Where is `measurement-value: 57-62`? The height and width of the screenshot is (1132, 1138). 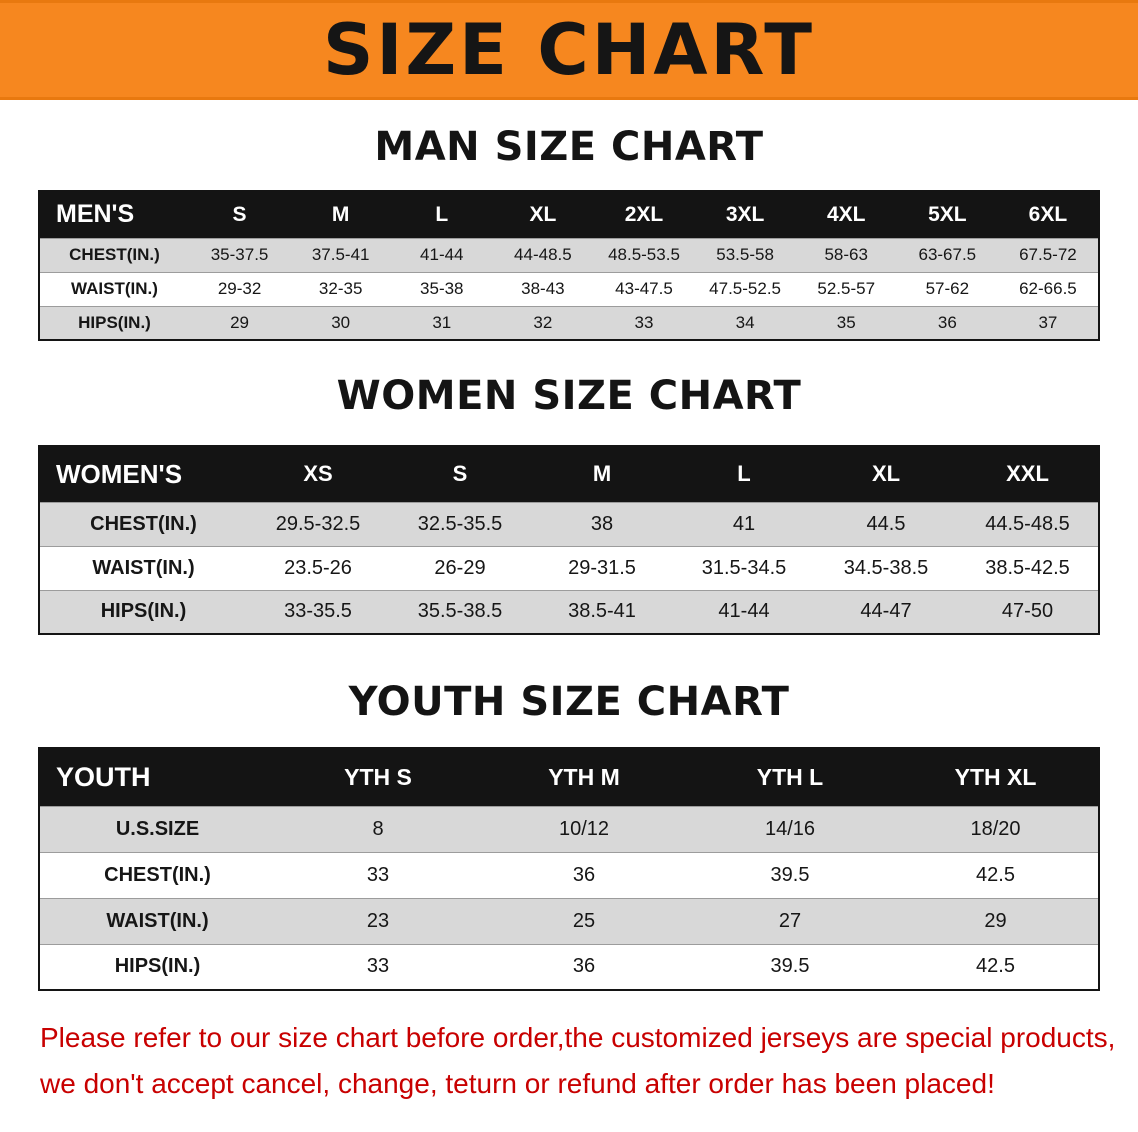
measurement-value: 57-62 is located at coordinates (947, 288).